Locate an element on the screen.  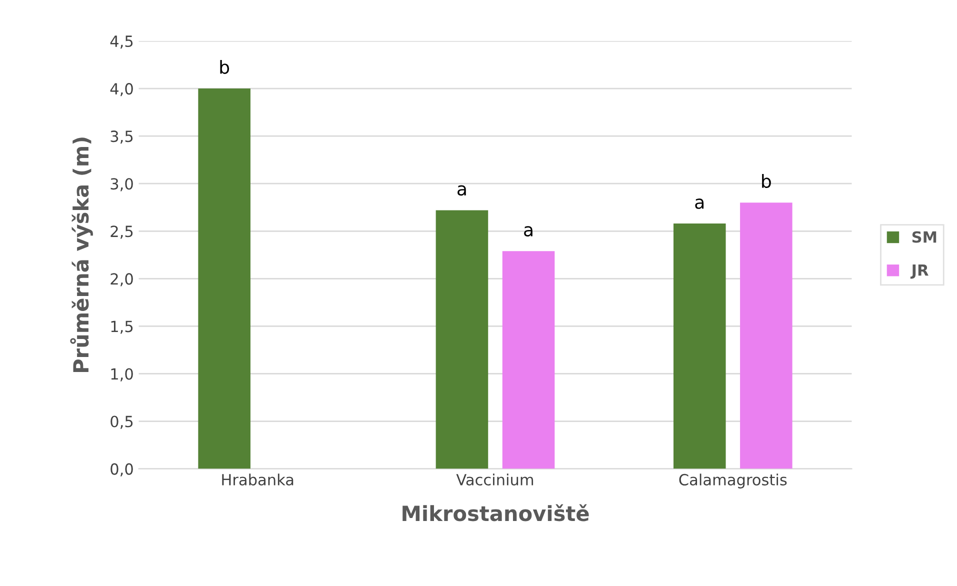
y-tick-label: 1,5 is located at coordinates (122, 327).